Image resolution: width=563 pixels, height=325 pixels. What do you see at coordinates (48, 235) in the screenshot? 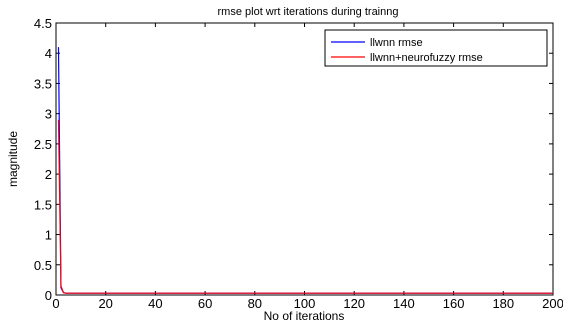
I see `y-tick-label: 1` at bounding box center [48, 235].